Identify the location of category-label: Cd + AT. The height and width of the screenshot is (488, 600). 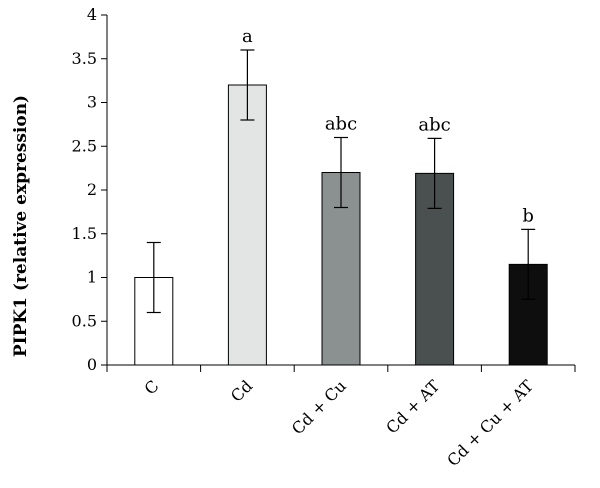
(412, 406).